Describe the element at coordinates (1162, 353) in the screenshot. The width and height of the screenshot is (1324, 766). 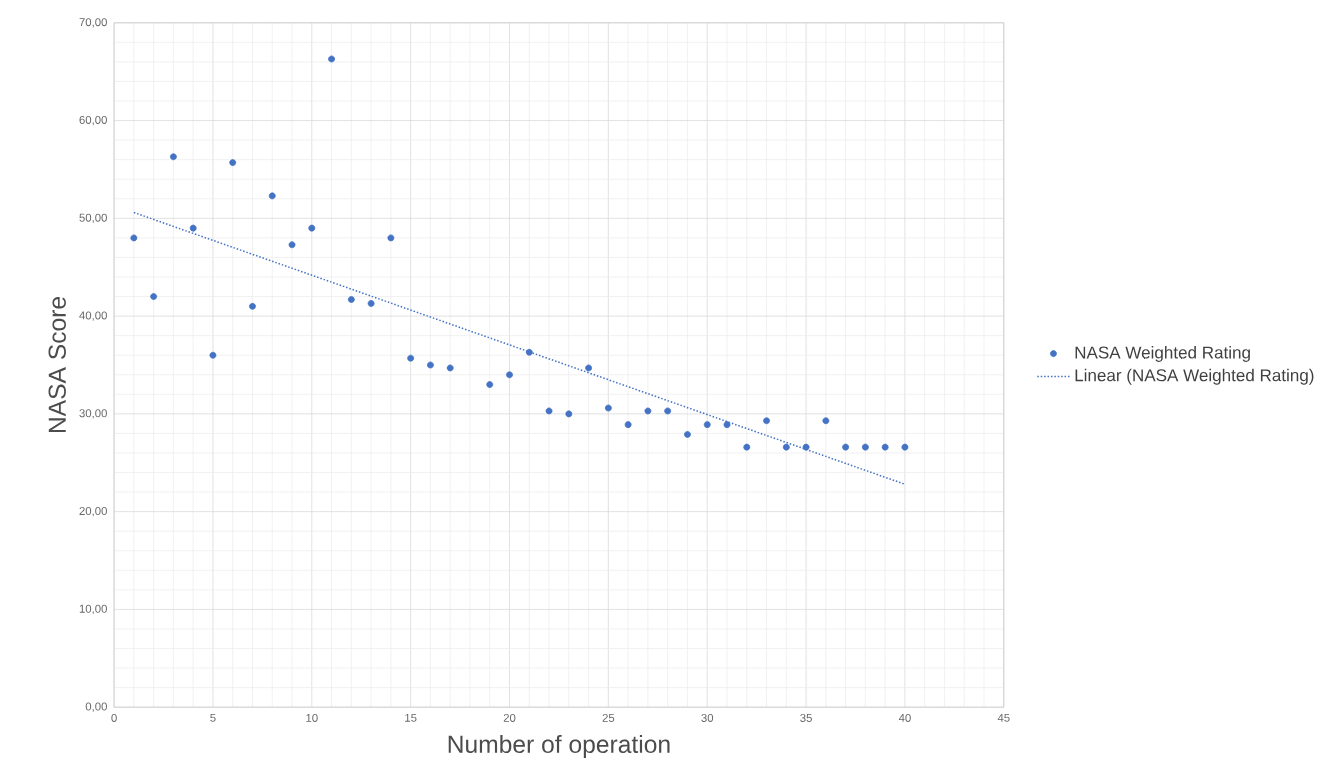
I see `legend-label: NASA Weighted Rating` at that location.